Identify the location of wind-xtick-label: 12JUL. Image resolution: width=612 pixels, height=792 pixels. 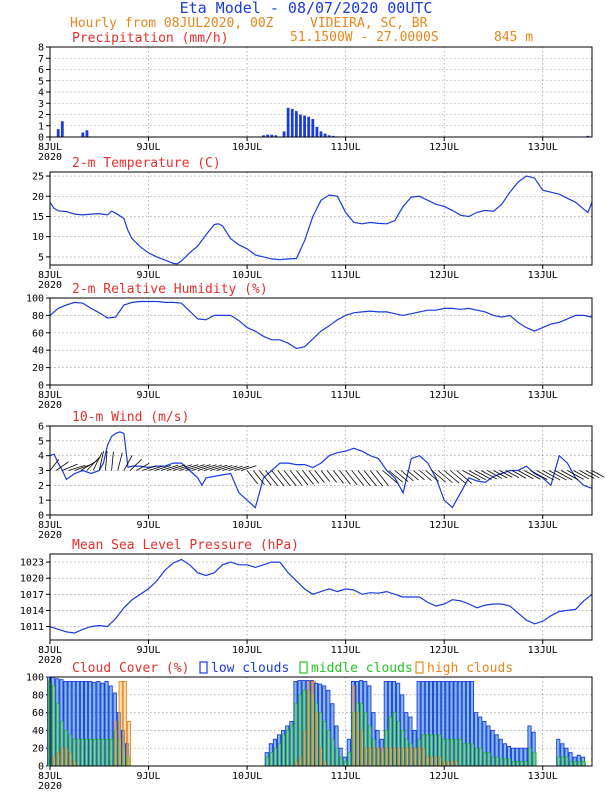
(444, 525).